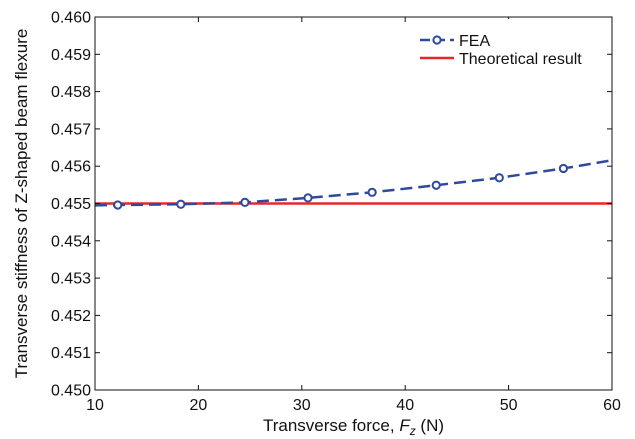 The height and width of the screenshot is (439, 635). I want to click on y-tick-label: 0.452, so click(71, 316).